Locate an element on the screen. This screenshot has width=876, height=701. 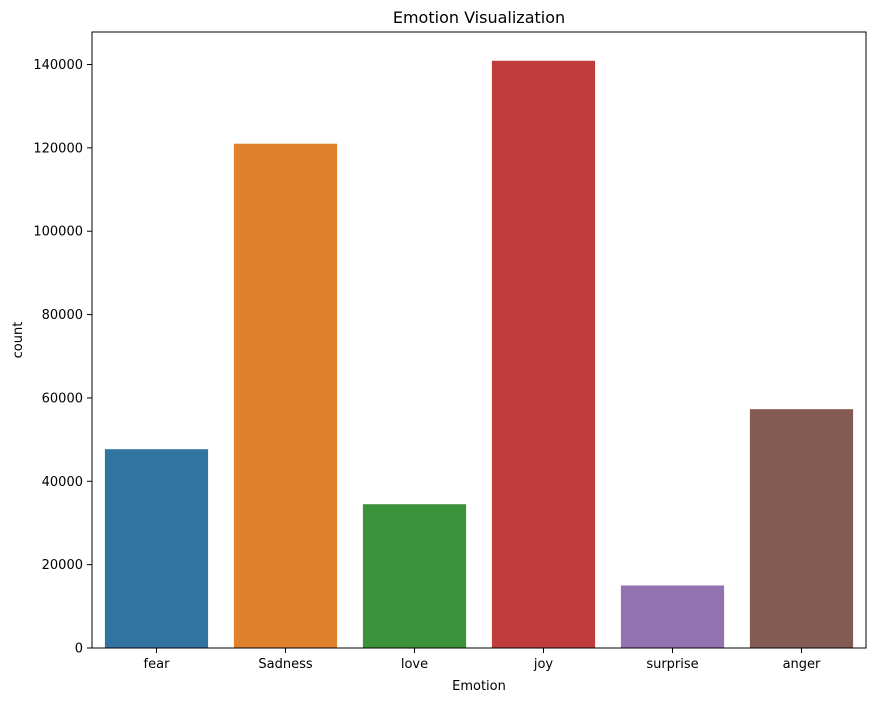
bar-fear is located at coordinates (156, 548).